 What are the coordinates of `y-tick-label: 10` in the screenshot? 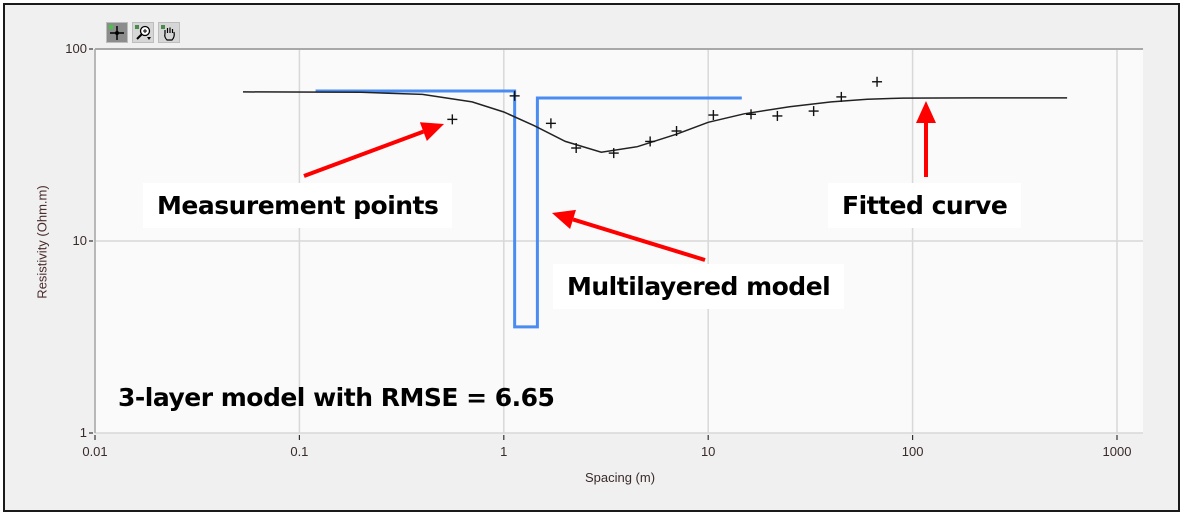 It's located at (79, 240).